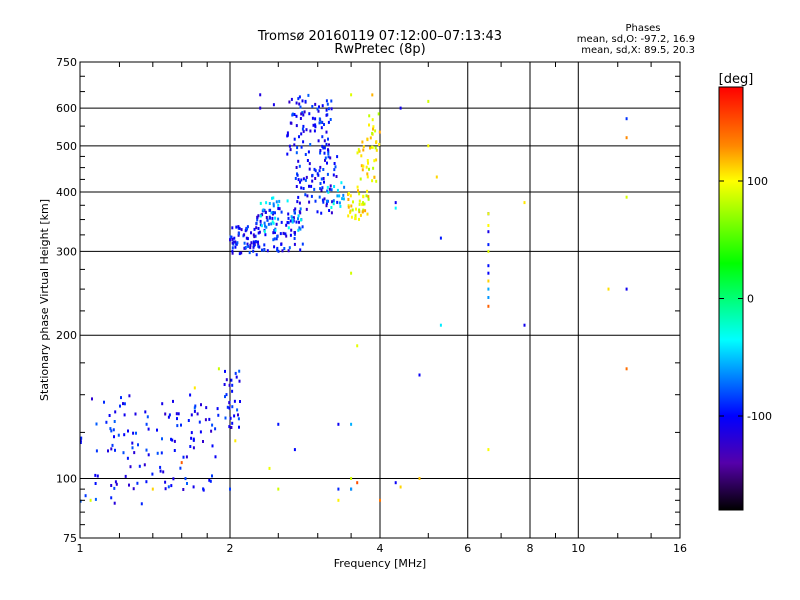  I want to click on y-tick-label: 75, so click(70, 538).